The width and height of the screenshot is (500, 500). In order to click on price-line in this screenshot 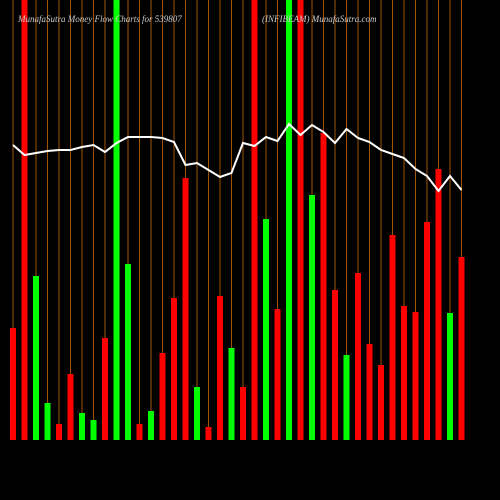, I will do `click(237, 157)`.